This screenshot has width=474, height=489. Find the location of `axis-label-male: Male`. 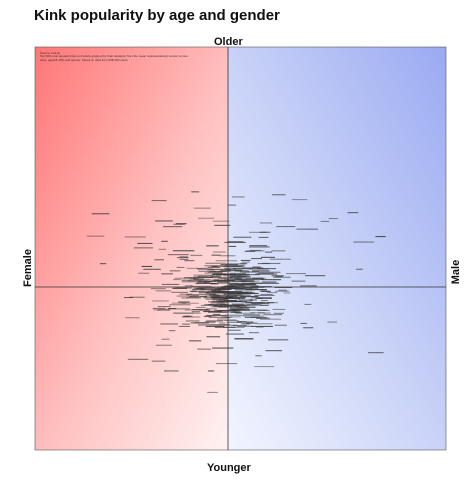

axis-label-male: Male is located at coordinates (456, 272).